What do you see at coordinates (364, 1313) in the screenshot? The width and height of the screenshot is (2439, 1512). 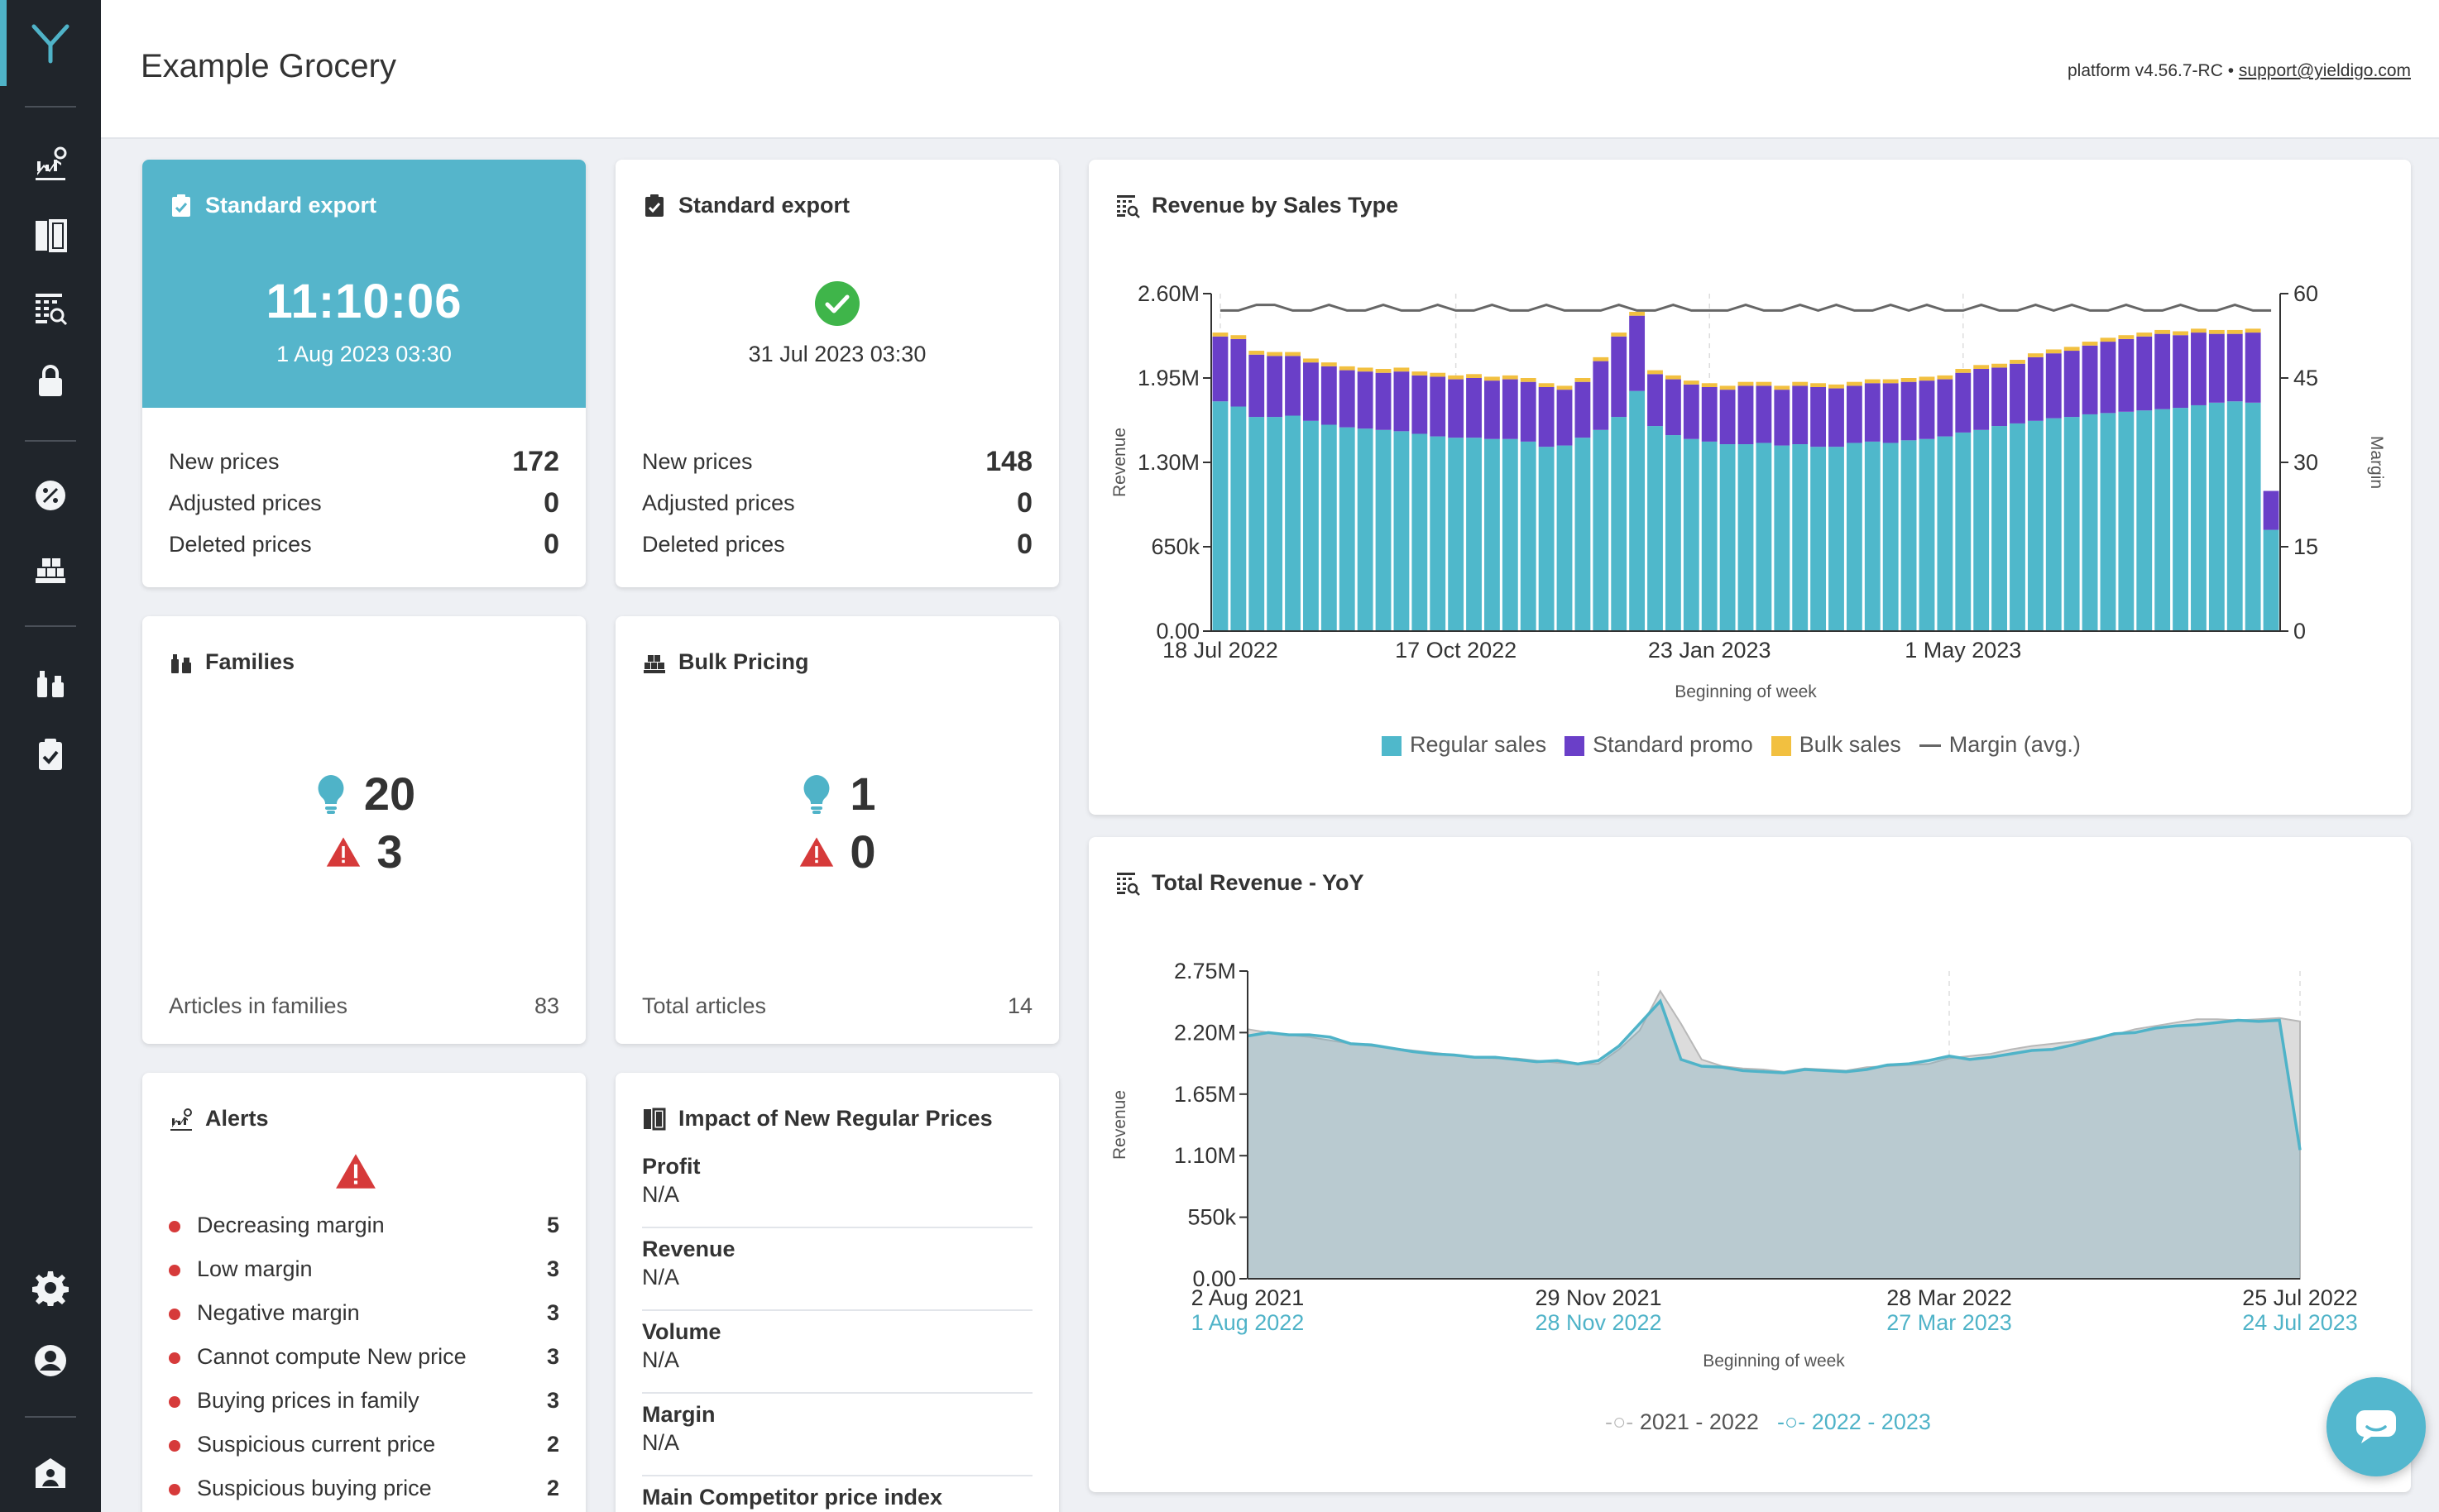 I see `alert-item-negative-margin: Negative margin 3` at bounding box center [364, 1313].